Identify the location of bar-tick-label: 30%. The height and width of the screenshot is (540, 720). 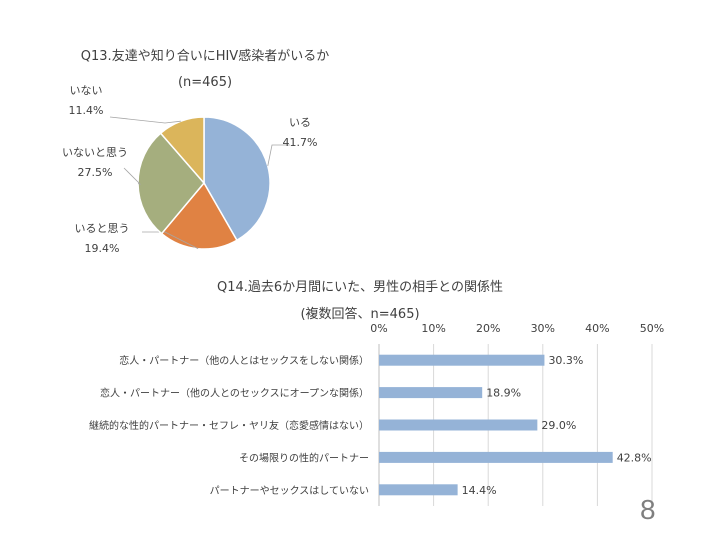
(543, 328).